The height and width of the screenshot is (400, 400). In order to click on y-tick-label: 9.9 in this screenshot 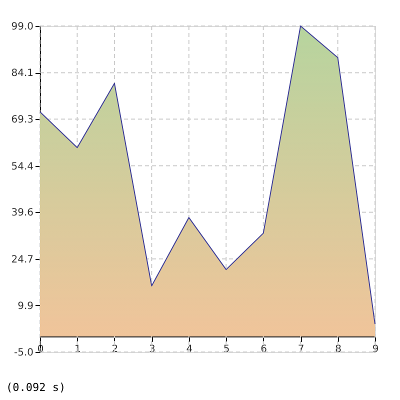, I will do `click(26, 306)`.